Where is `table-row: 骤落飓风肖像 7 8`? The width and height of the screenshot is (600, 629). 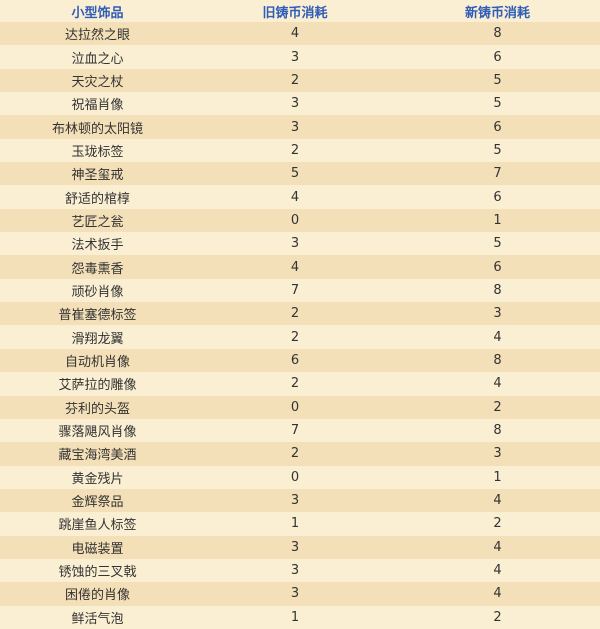 table-row: 骤落飓风肖像 7 8 is located at coordinates (300, 430).